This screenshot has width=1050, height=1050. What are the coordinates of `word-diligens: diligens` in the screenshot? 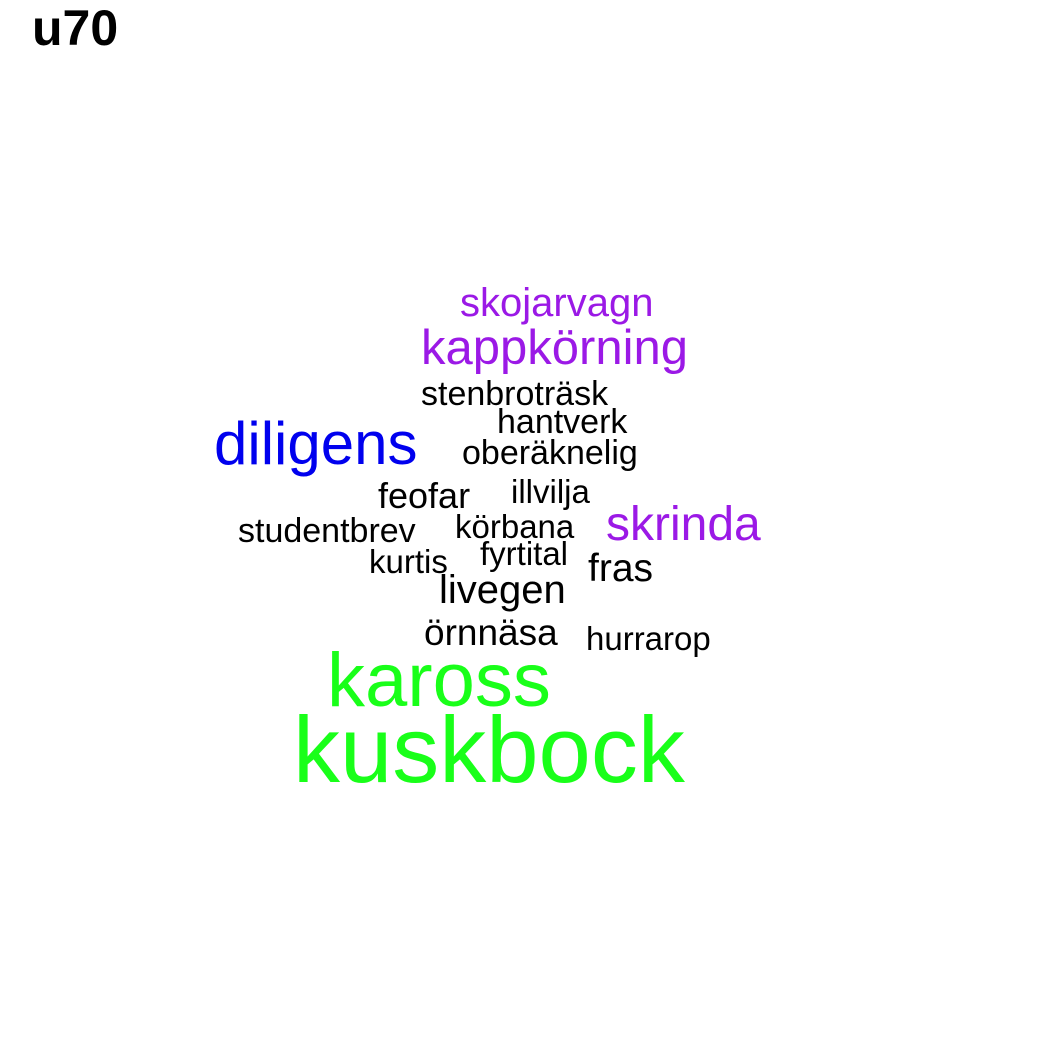 It's located at (316, 443).